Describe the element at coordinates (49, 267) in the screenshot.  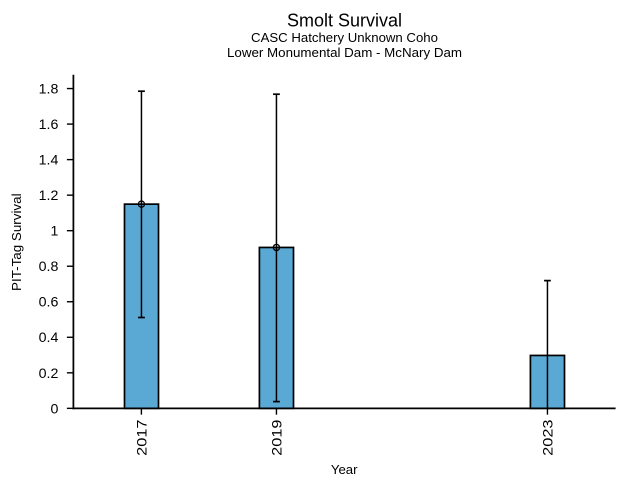
I see `svg-text: 0.8` at that location.